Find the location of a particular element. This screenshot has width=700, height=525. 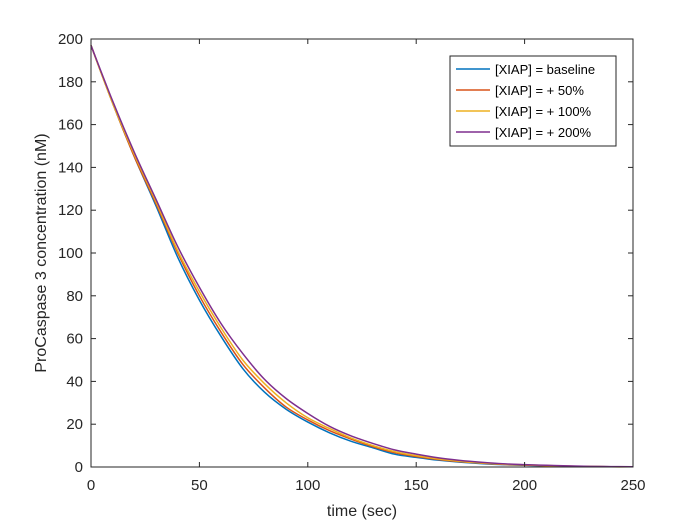

y-tick-labels: 0 20 40 60 80 100 120 140 160 180 200 is located at coordinates (70, 253).